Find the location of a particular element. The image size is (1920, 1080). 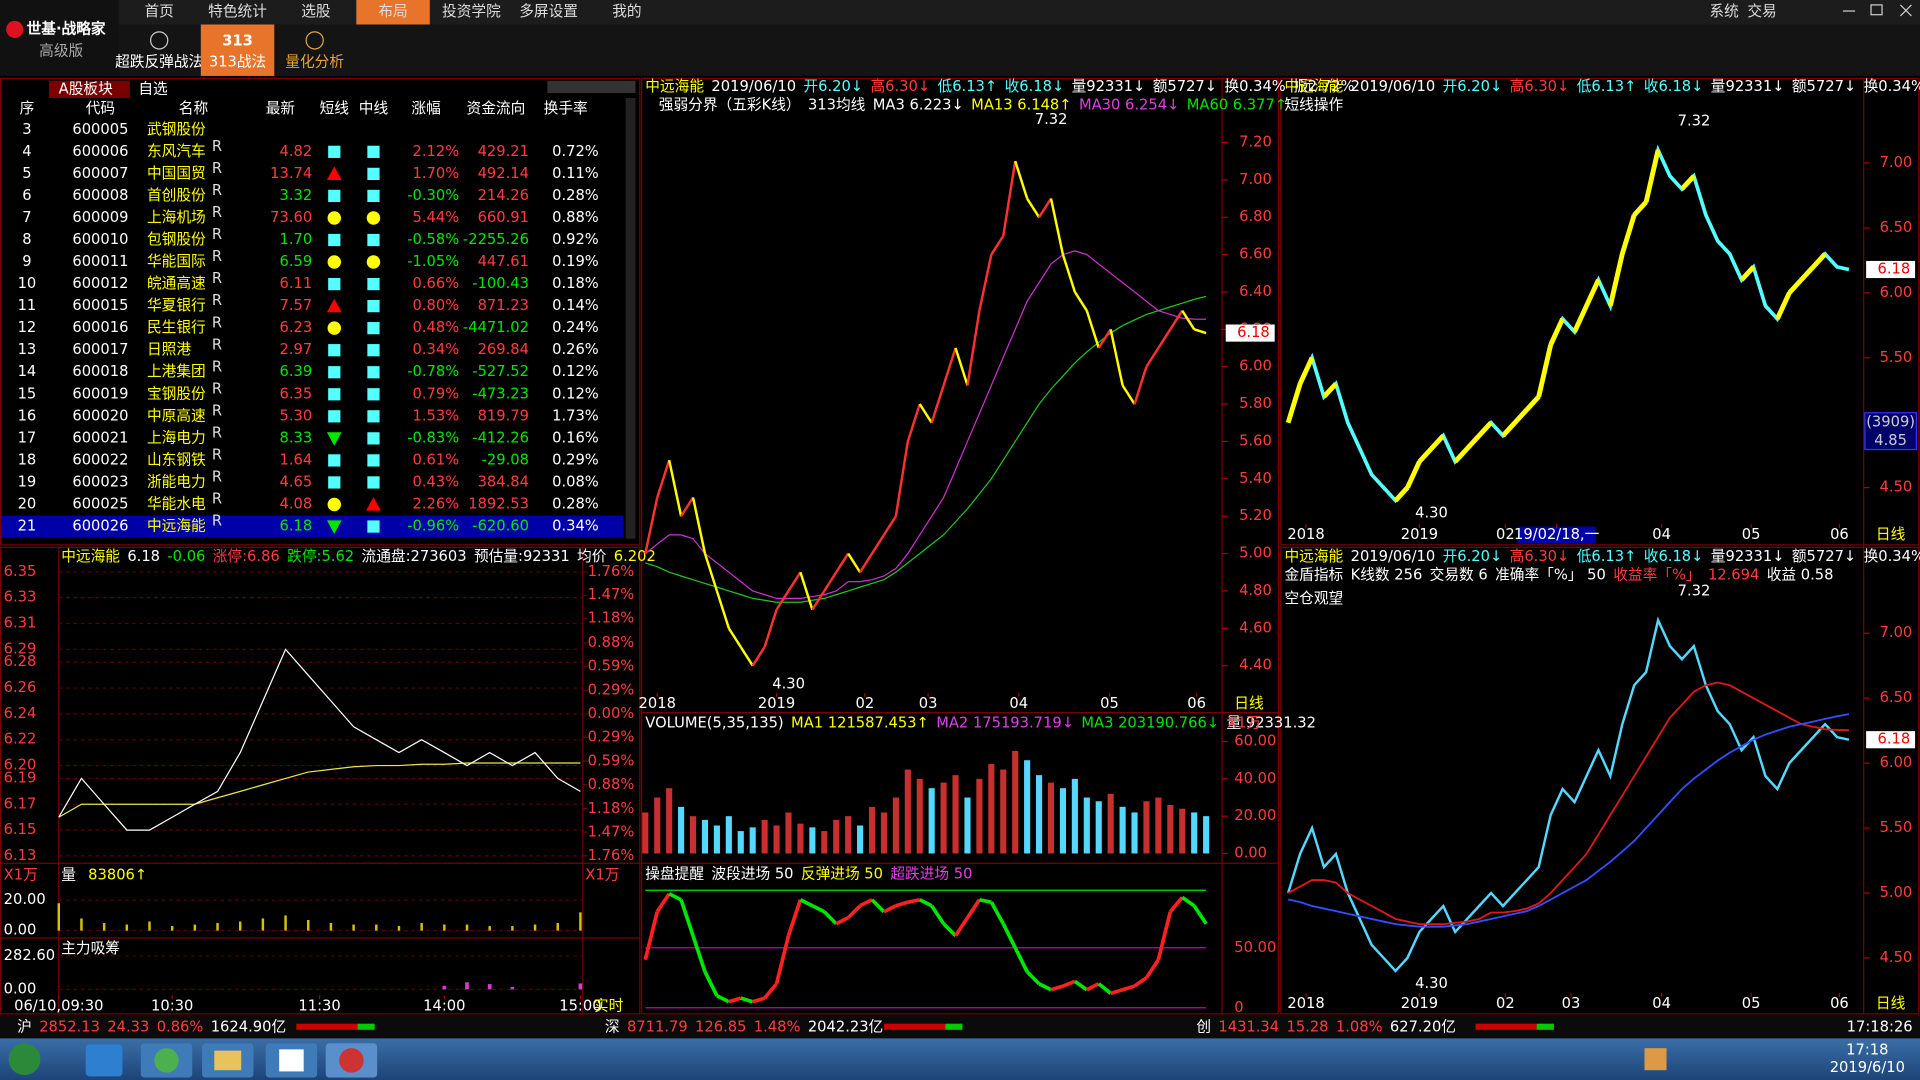

menu-item: 交易 is located at coordinates (1761, 11).